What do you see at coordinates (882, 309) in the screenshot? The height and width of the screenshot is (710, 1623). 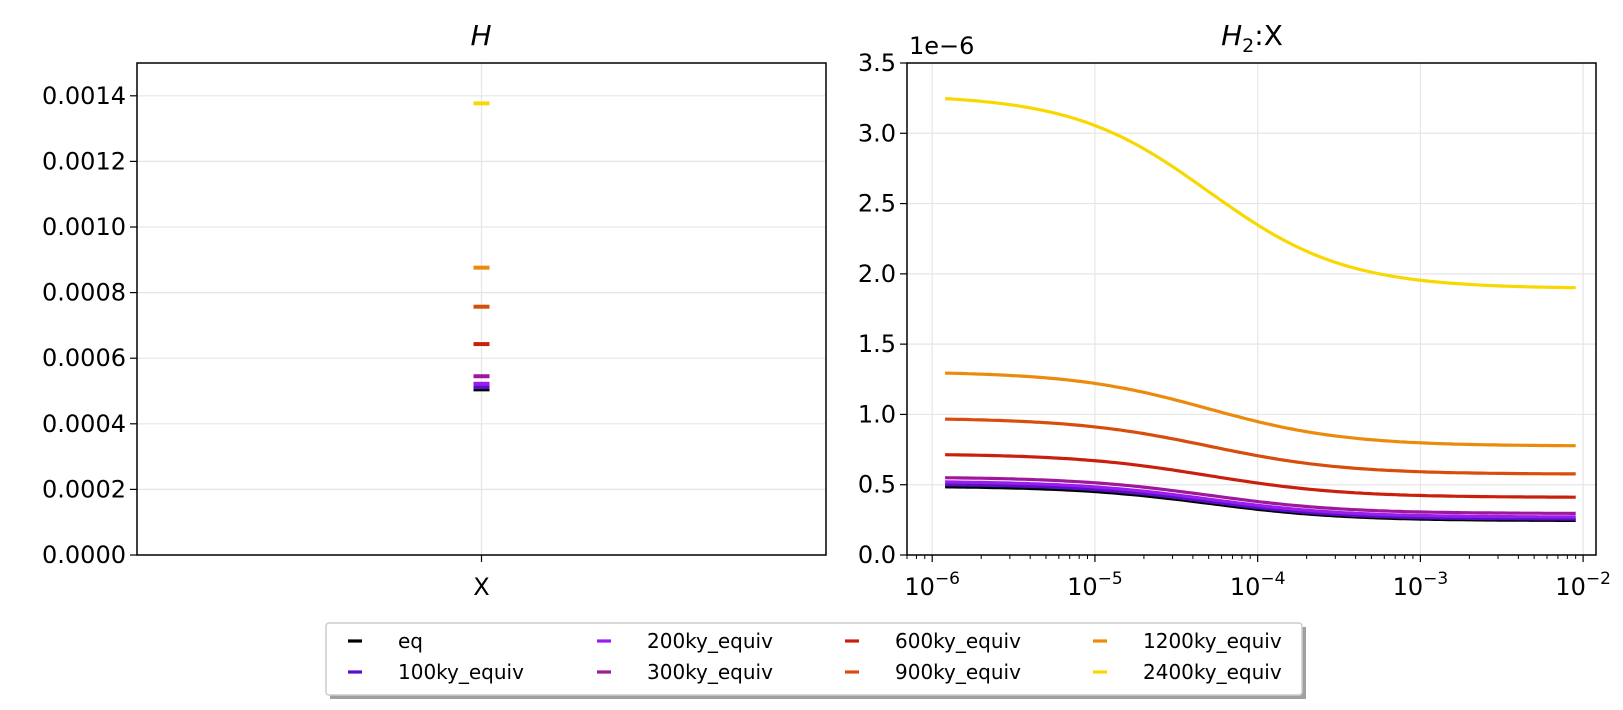 I see `right-y-ticks: 0.0 0.5 1.0 1.5 2.0 2.5 3.0 3.5` at bounding box center [882, 309].